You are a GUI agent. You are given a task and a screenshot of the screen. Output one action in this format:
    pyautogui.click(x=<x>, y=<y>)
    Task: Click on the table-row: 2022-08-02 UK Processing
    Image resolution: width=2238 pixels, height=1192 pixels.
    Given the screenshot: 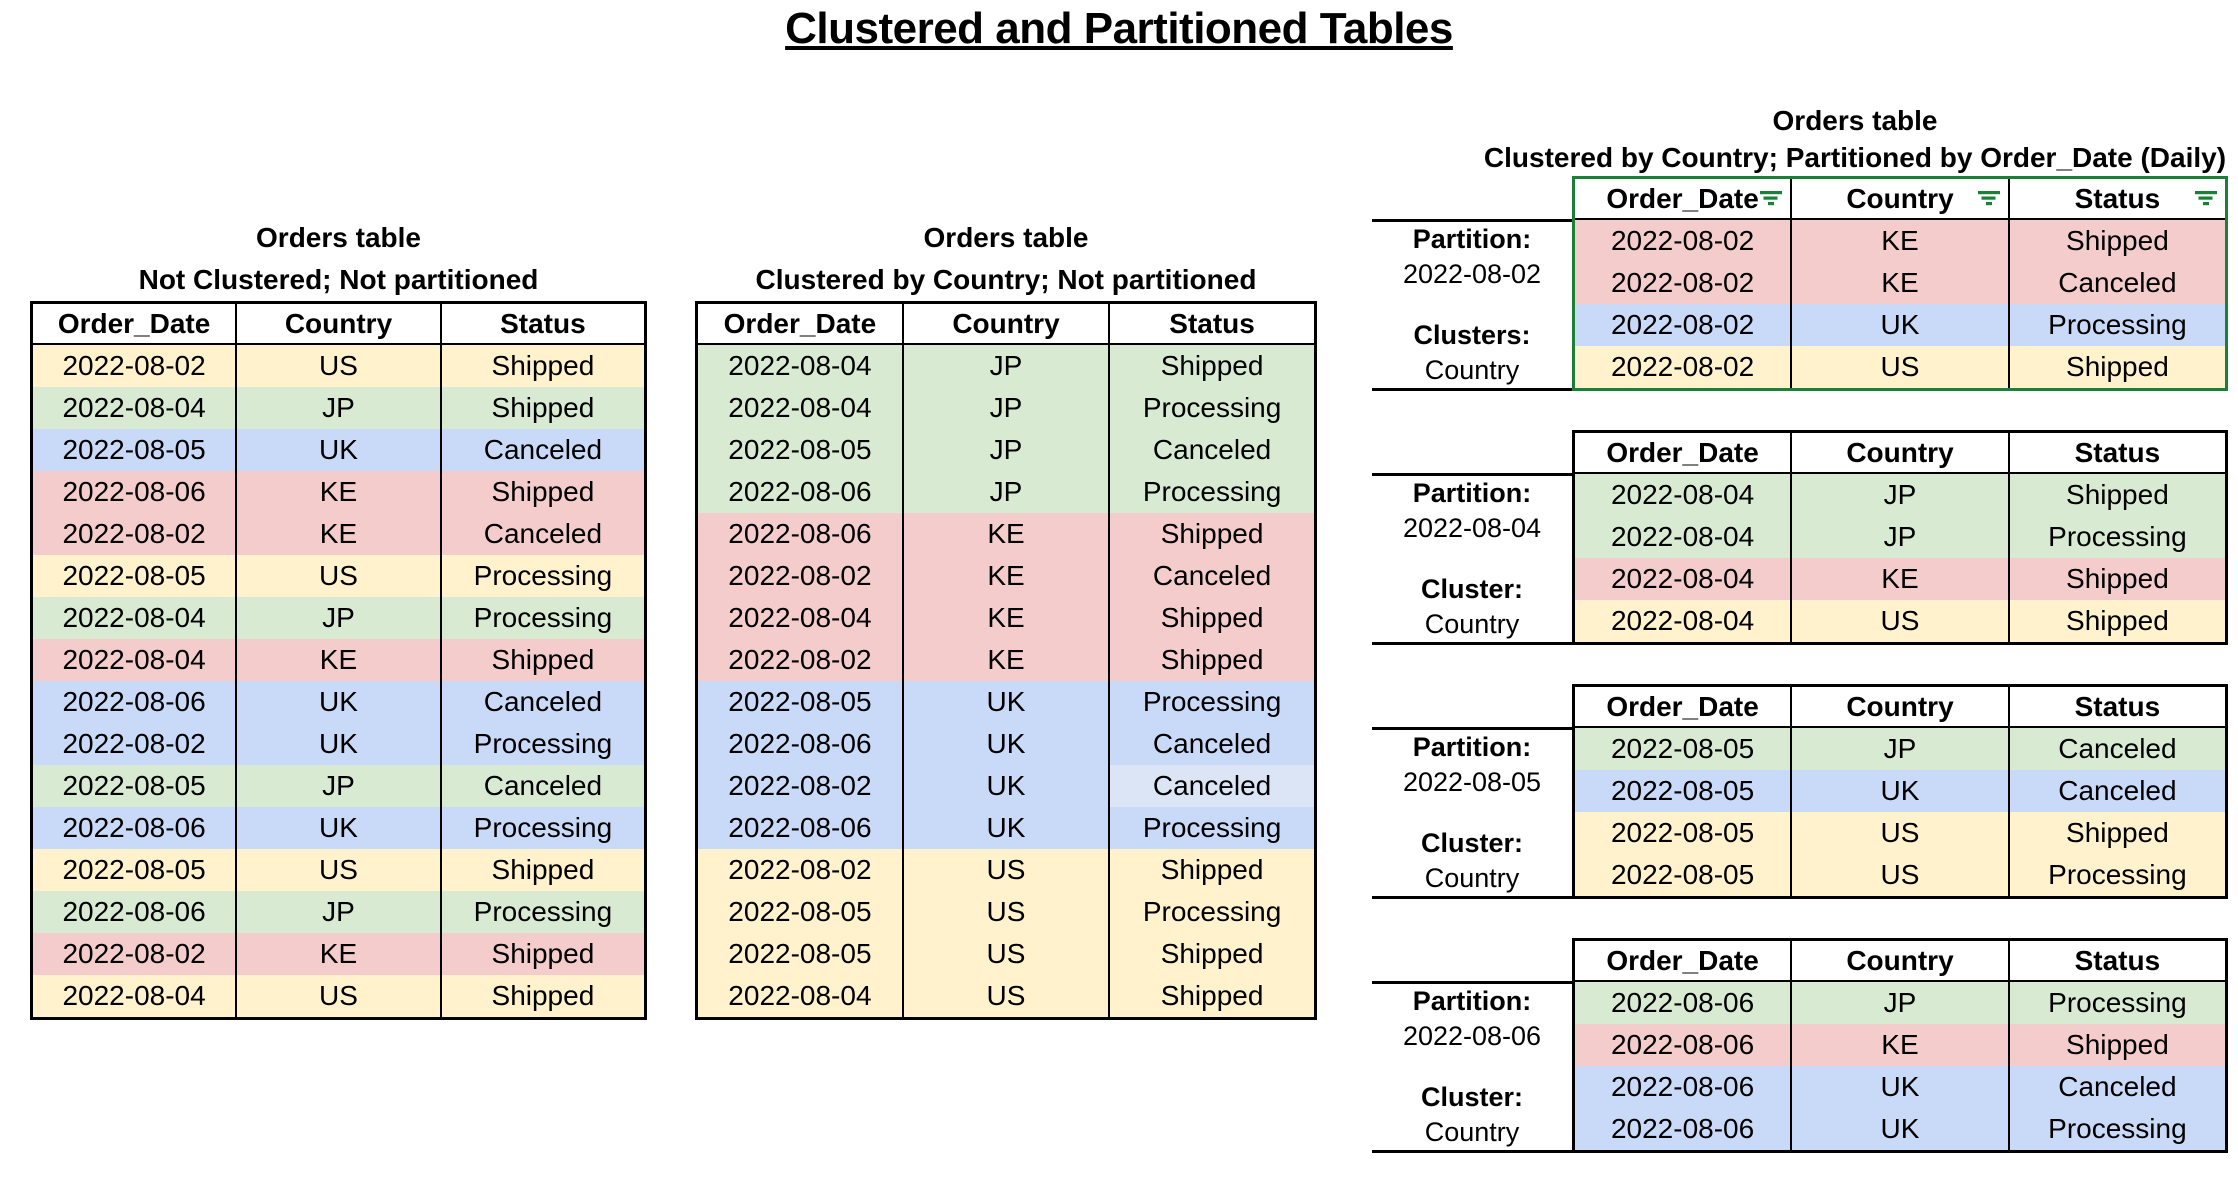 What is the action you would take?
    pyautogui.click(x=1900, y=325)
    